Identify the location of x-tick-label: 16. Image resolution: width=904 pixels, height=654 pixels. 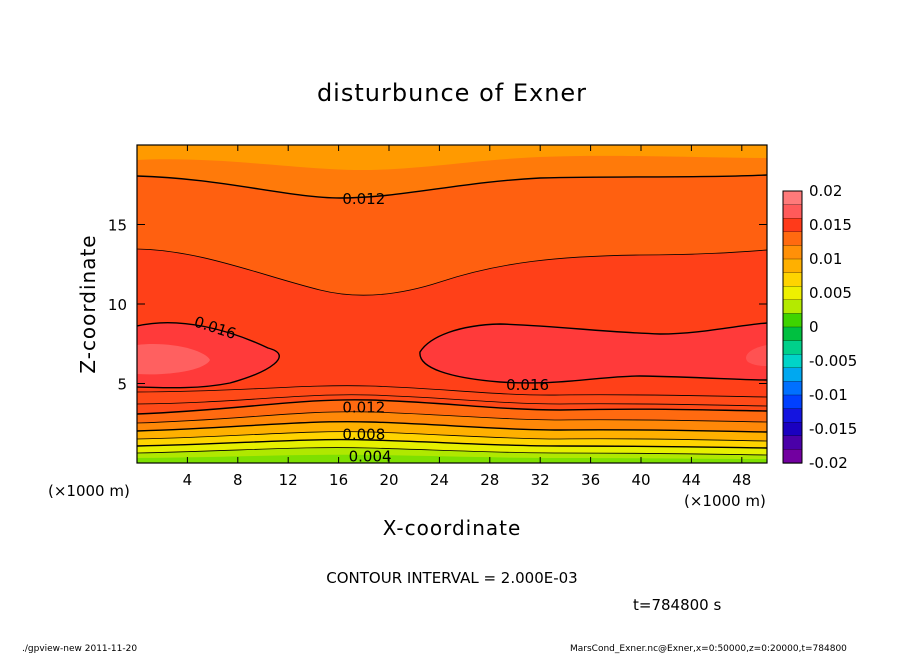
(338, 480).